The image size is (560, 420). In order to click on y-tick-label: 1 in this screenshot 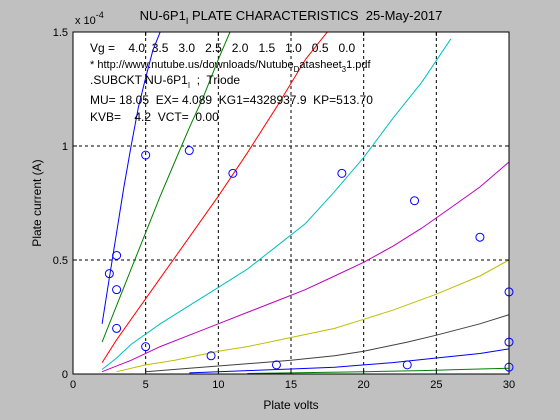, I will do `click(65, 147)`.